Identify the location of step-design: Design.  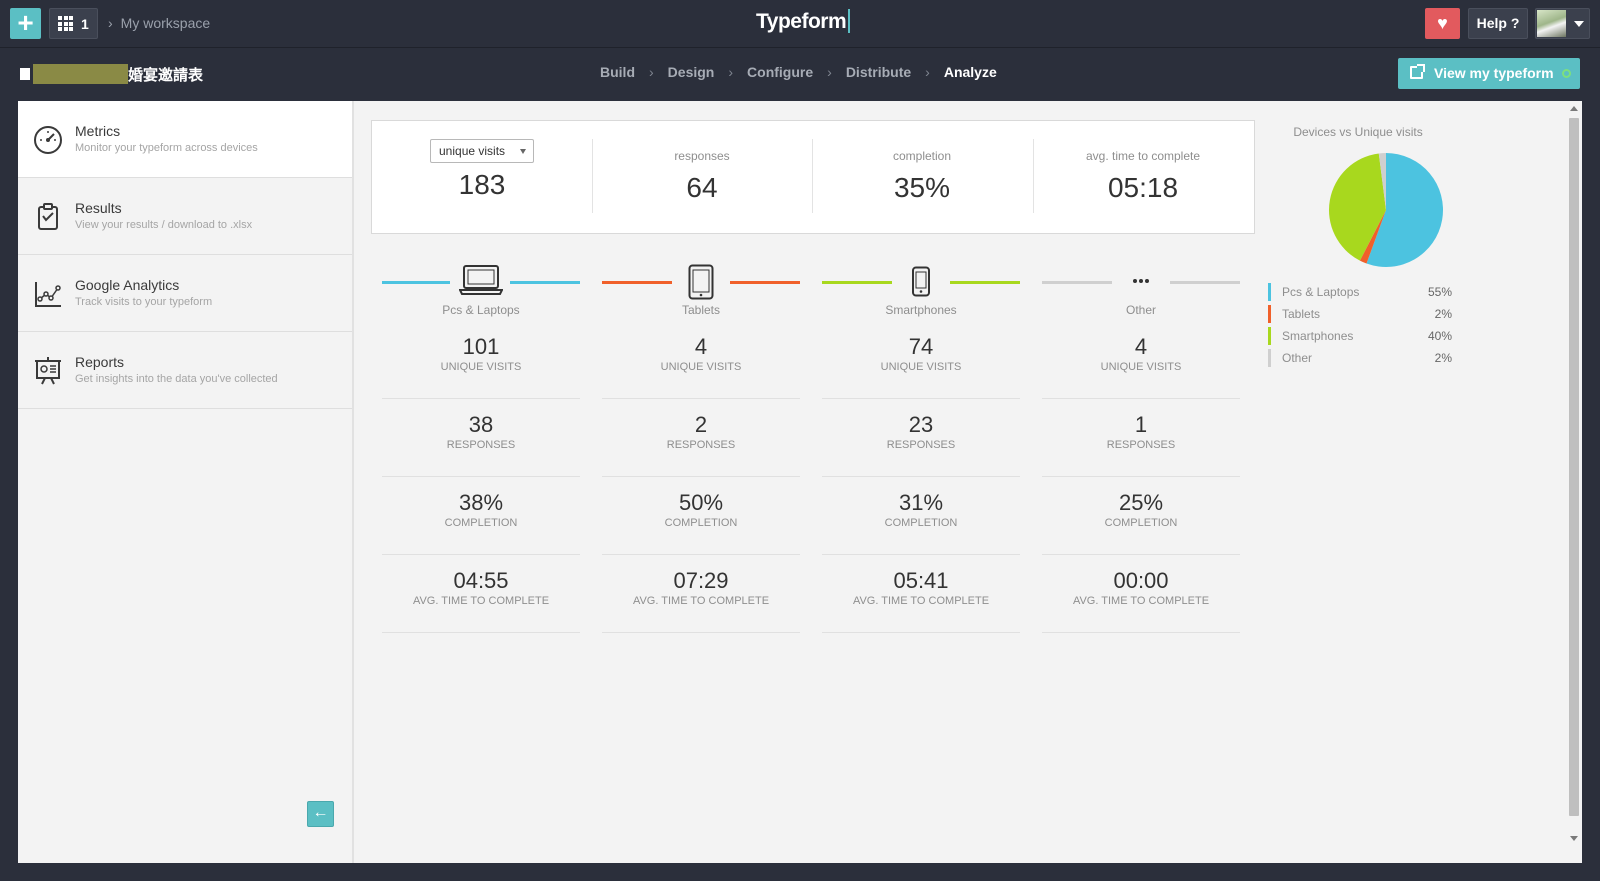
(691, 72).